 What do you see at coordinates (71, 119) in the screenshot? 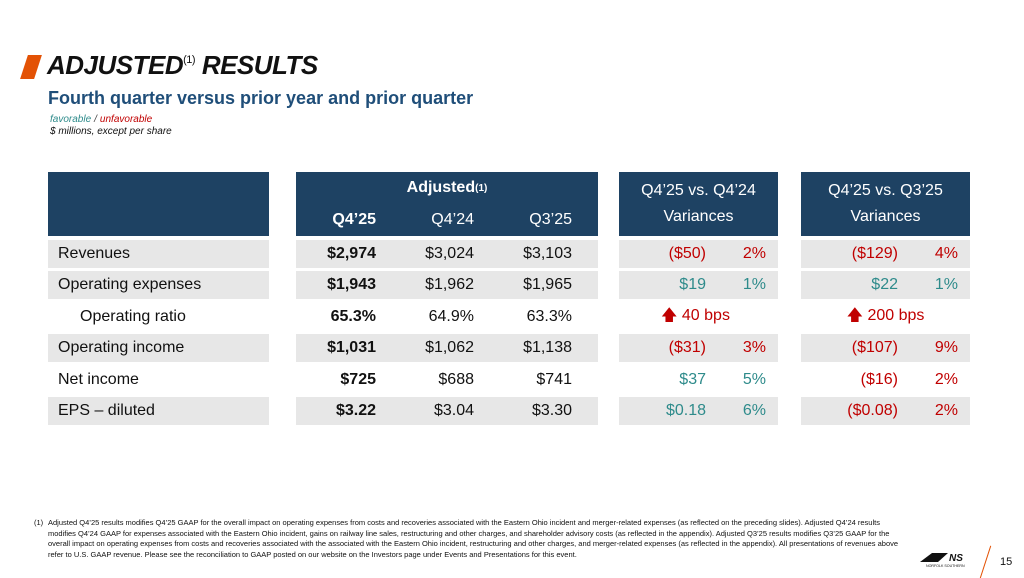
I see `legend-favorable: favorable` at bounding box center [71, 119].